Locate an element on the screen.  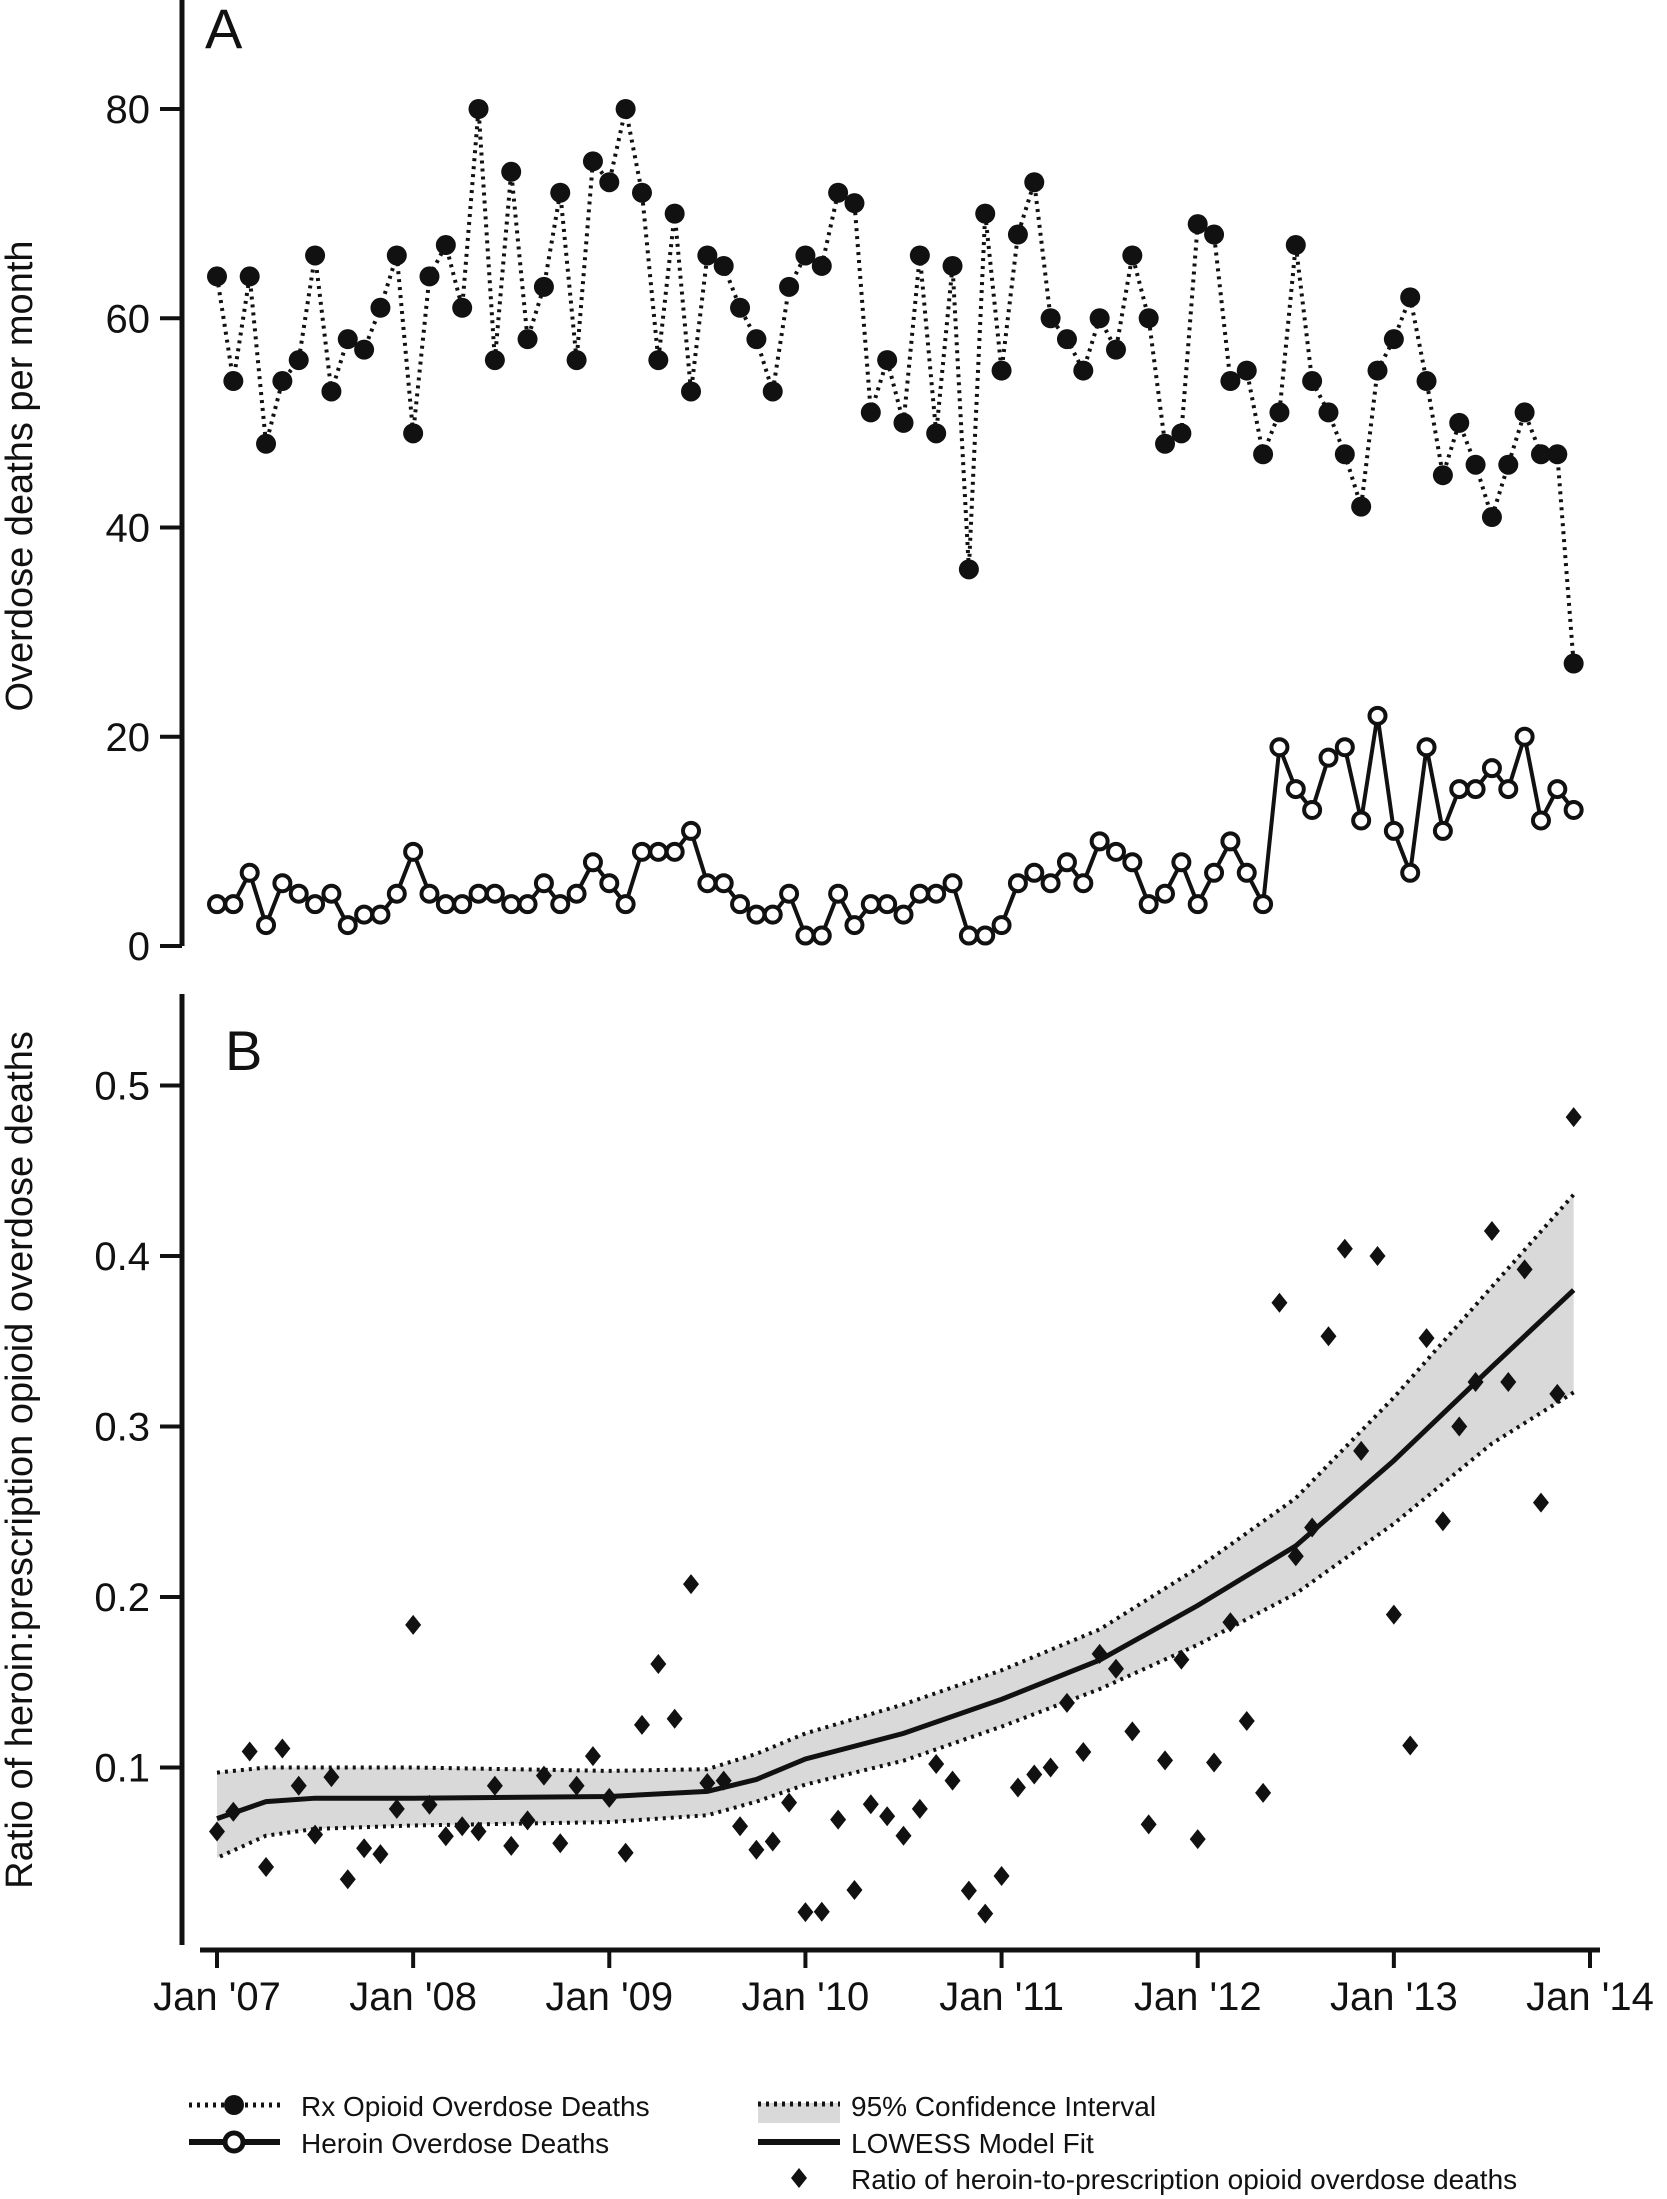
x-tick-label: Jan '12 is located at coordinates (1198, 1997).